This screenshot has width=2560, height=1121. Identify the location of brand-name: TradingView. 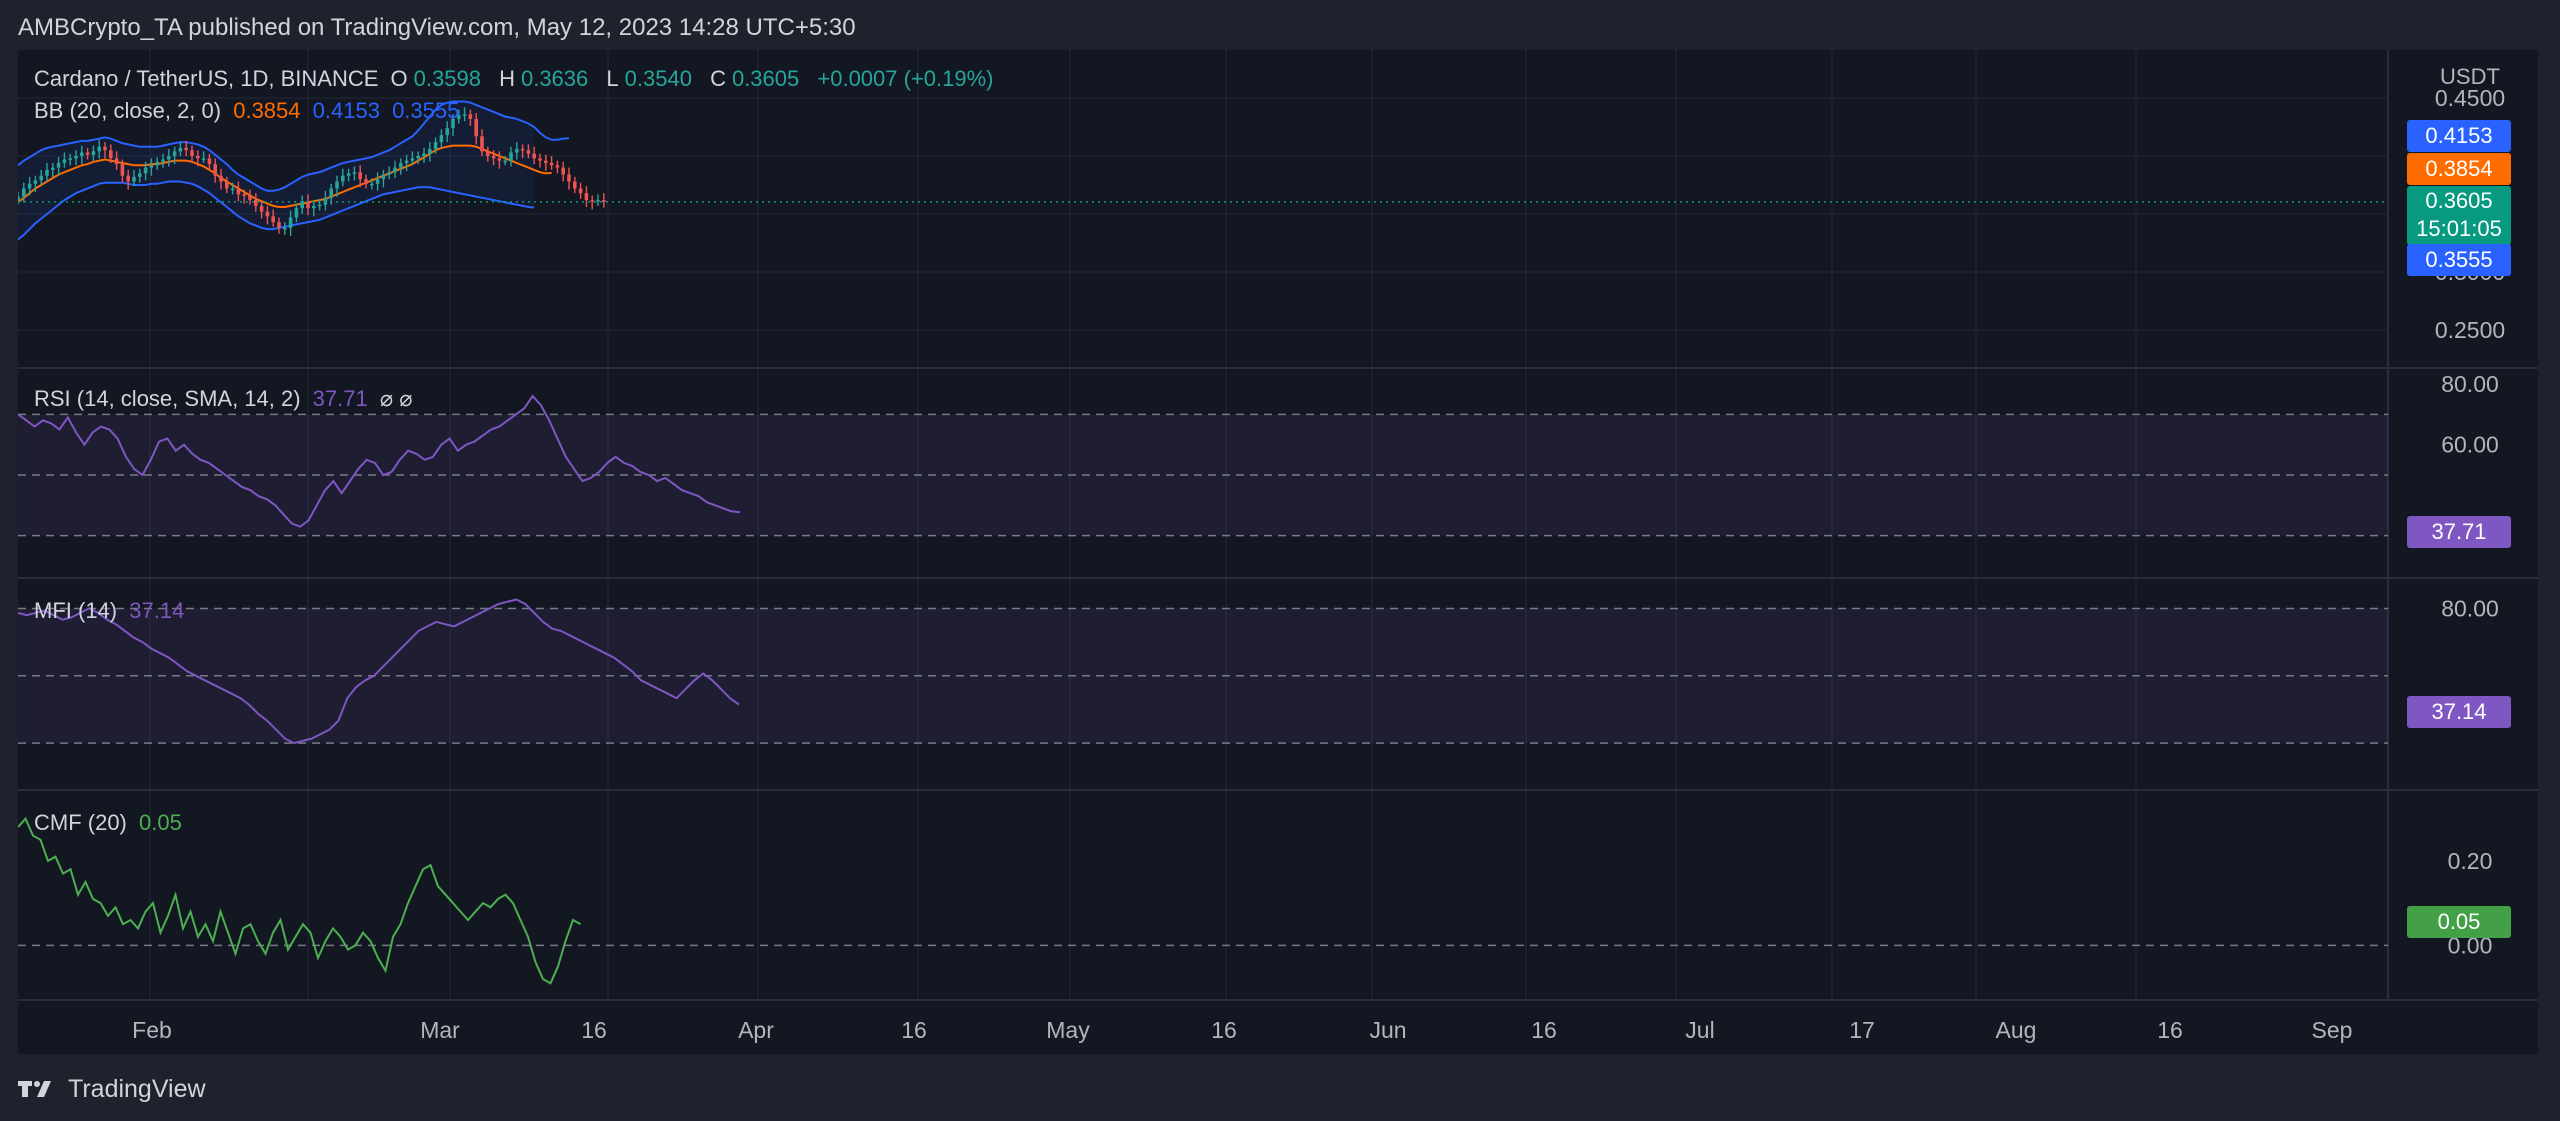
(137, 1088).